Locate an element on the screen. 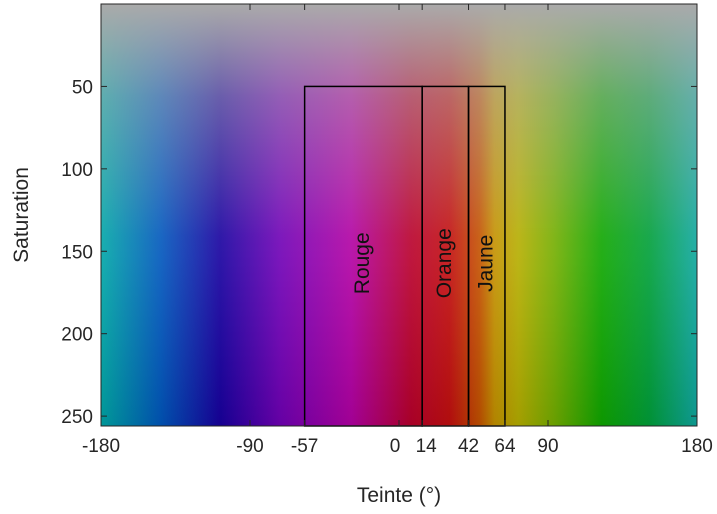 This screenshot has height=514, width=717. x-axis-title: Teinte (°) is located at coordinates (399, 495).